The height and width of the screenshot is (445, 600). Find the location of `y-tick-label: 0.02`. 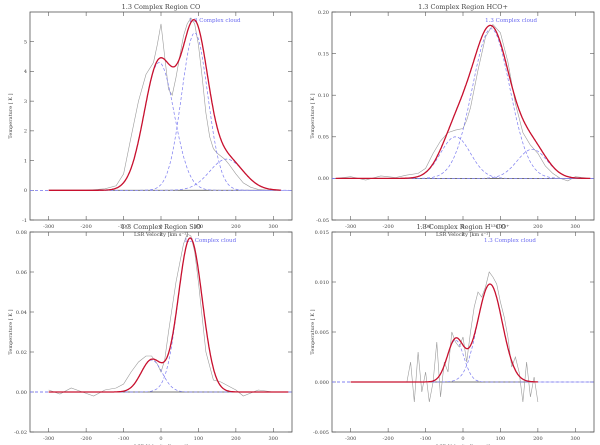

y-tick-label: 0.02 is located at coordinates (21, 353).